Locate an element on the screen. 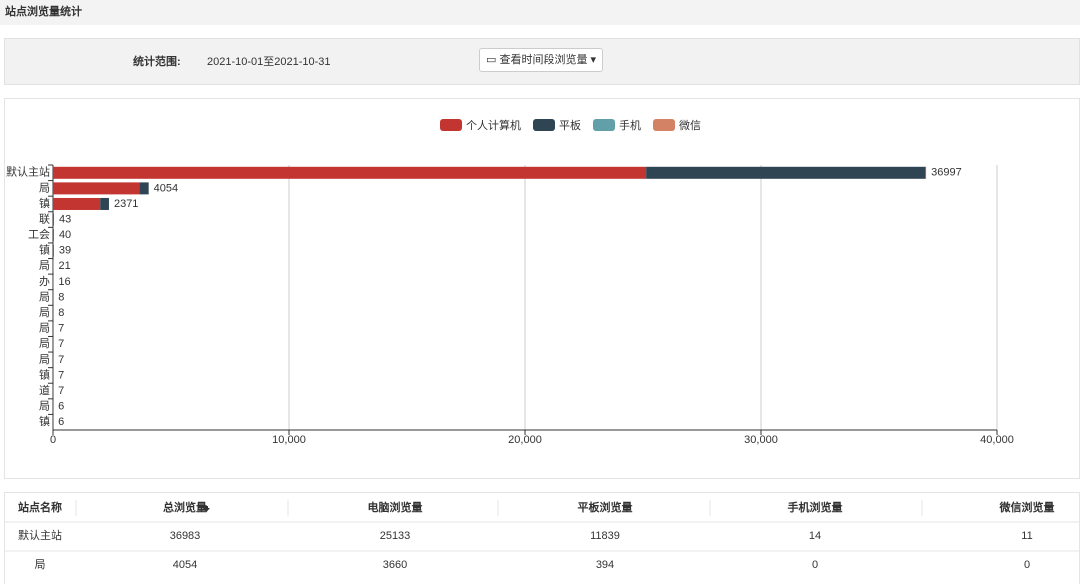 Image resolution: width=1080 pixels, height=584 pixels. page-title: 站点浏览量统计 is located at coordinates (540, 12).